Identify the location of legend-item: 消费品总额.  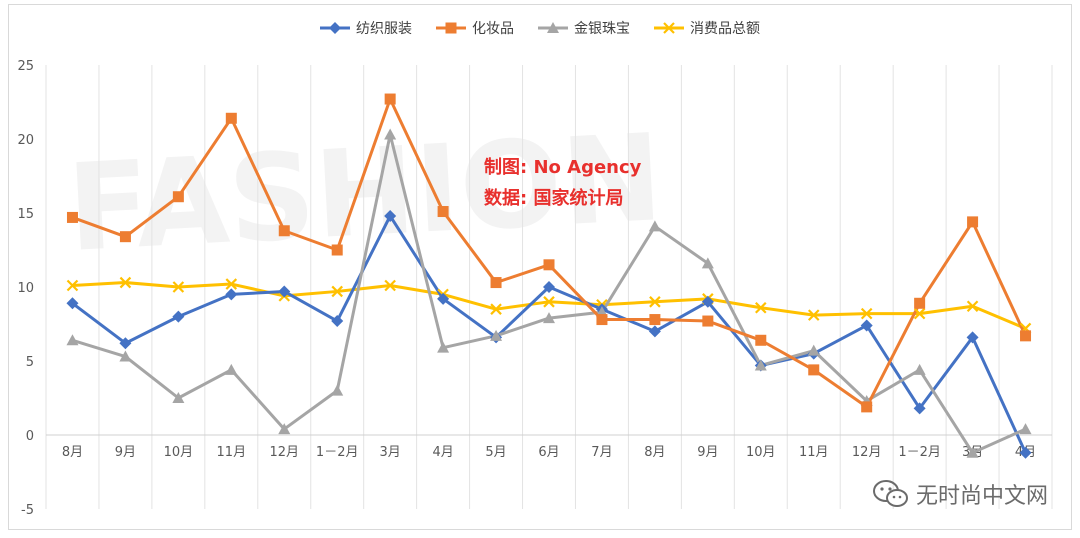
(707, 28).